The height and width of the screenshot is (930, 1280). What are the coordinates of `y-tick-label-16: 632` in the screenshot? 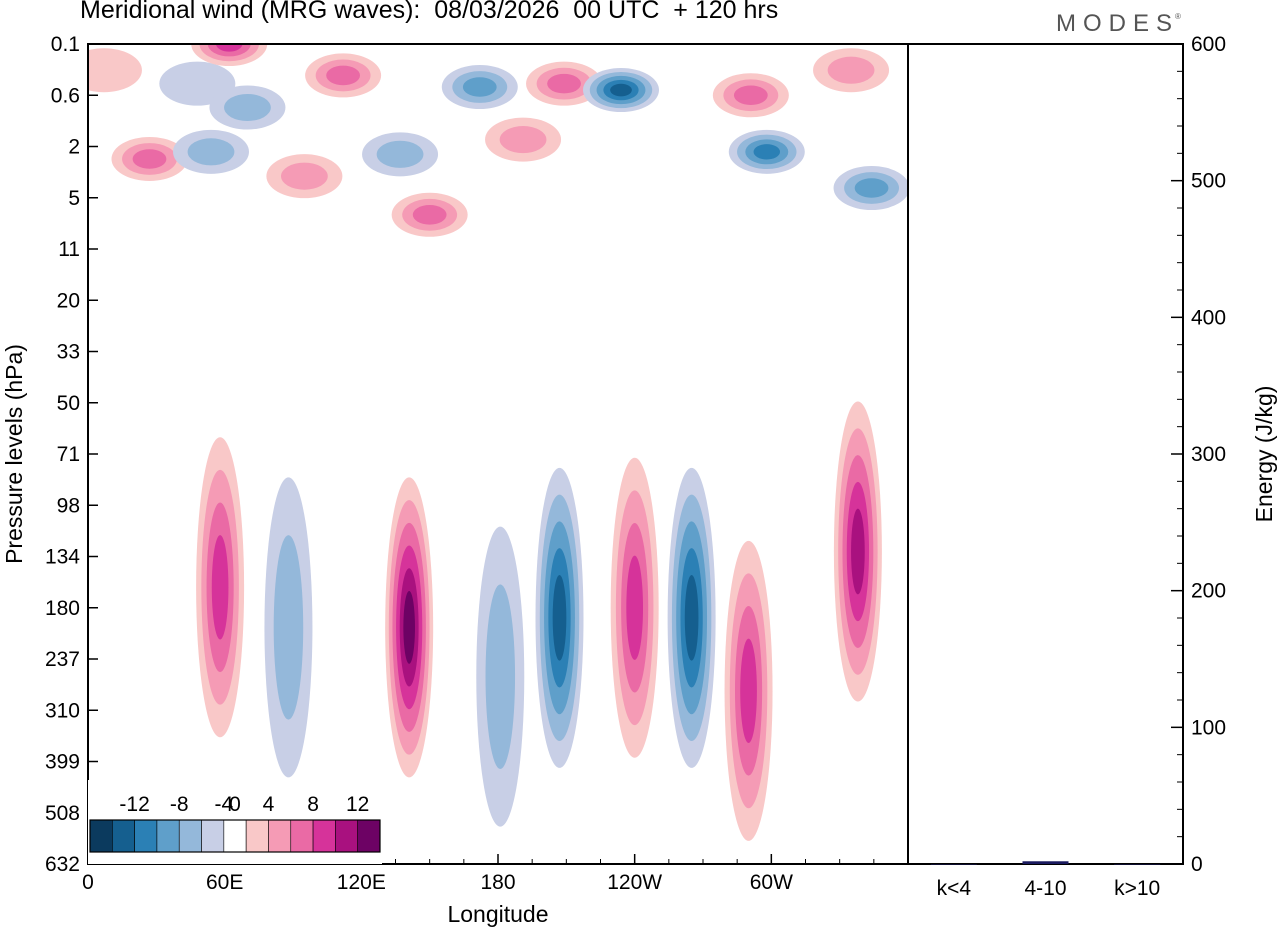 It's located at (62, 864).